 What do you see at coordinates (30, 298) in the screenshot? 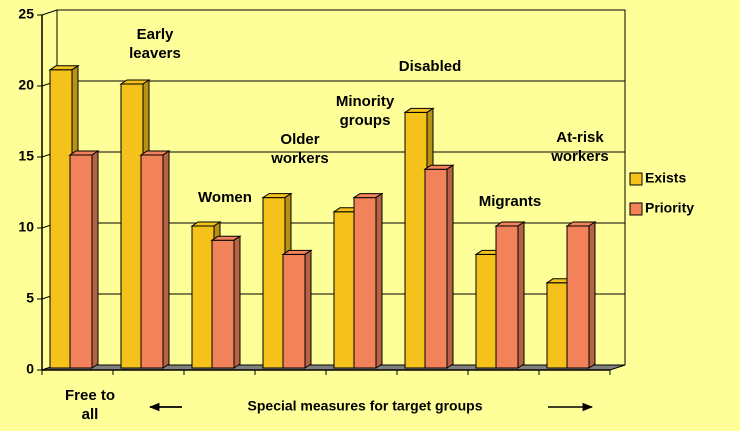
I see `y-tick-label: 5` at bounding box center [30, 298].